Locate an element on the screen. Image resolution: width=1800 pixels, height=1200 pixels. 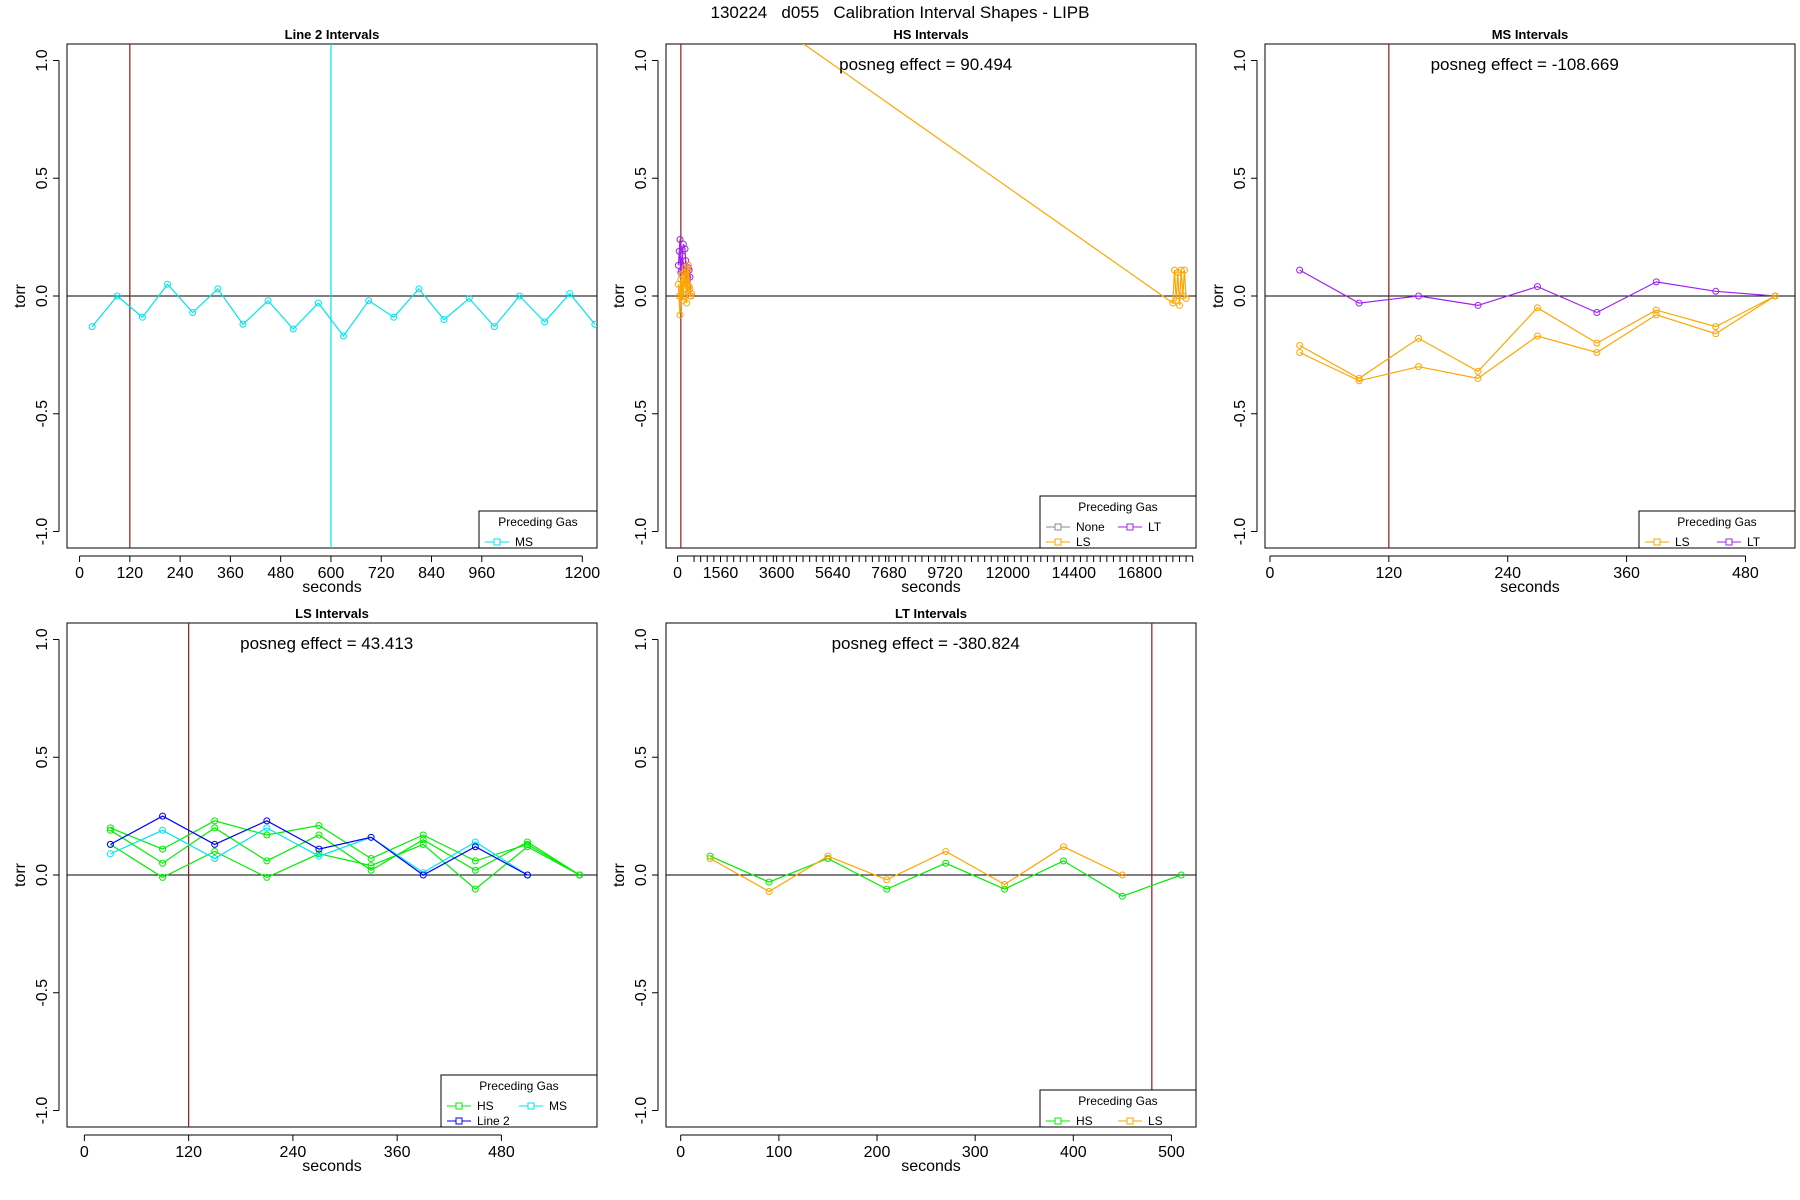
x-axis-label: seconds is located at coordinates (332, 587).